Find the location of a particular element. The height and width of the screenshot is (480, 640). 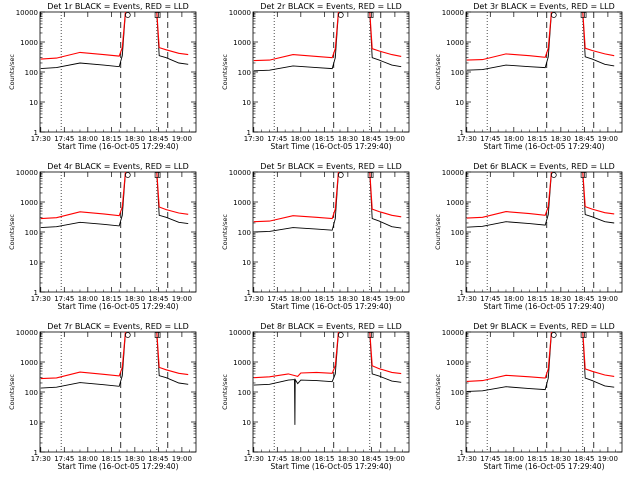

panel-title: Det 7r BLACK = Events, RED = LLD is located at coordinates (118, 326).